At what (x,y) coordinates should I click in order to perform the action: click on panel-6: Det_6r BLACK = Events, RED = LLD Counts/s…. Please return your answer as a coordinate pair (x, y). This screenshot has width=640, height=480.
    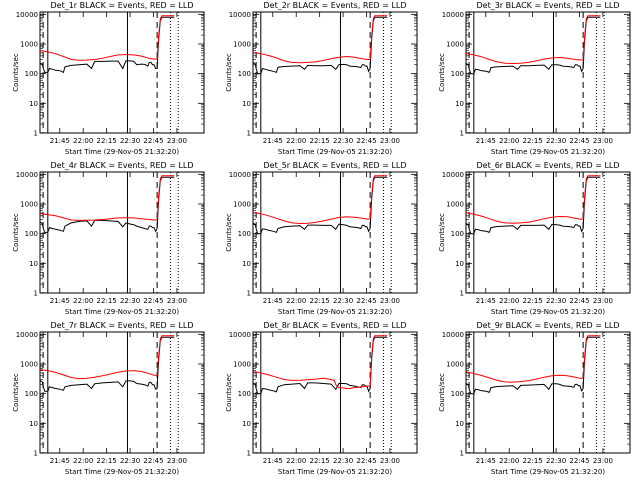
    Looking at the image, I should click on (534, 238).